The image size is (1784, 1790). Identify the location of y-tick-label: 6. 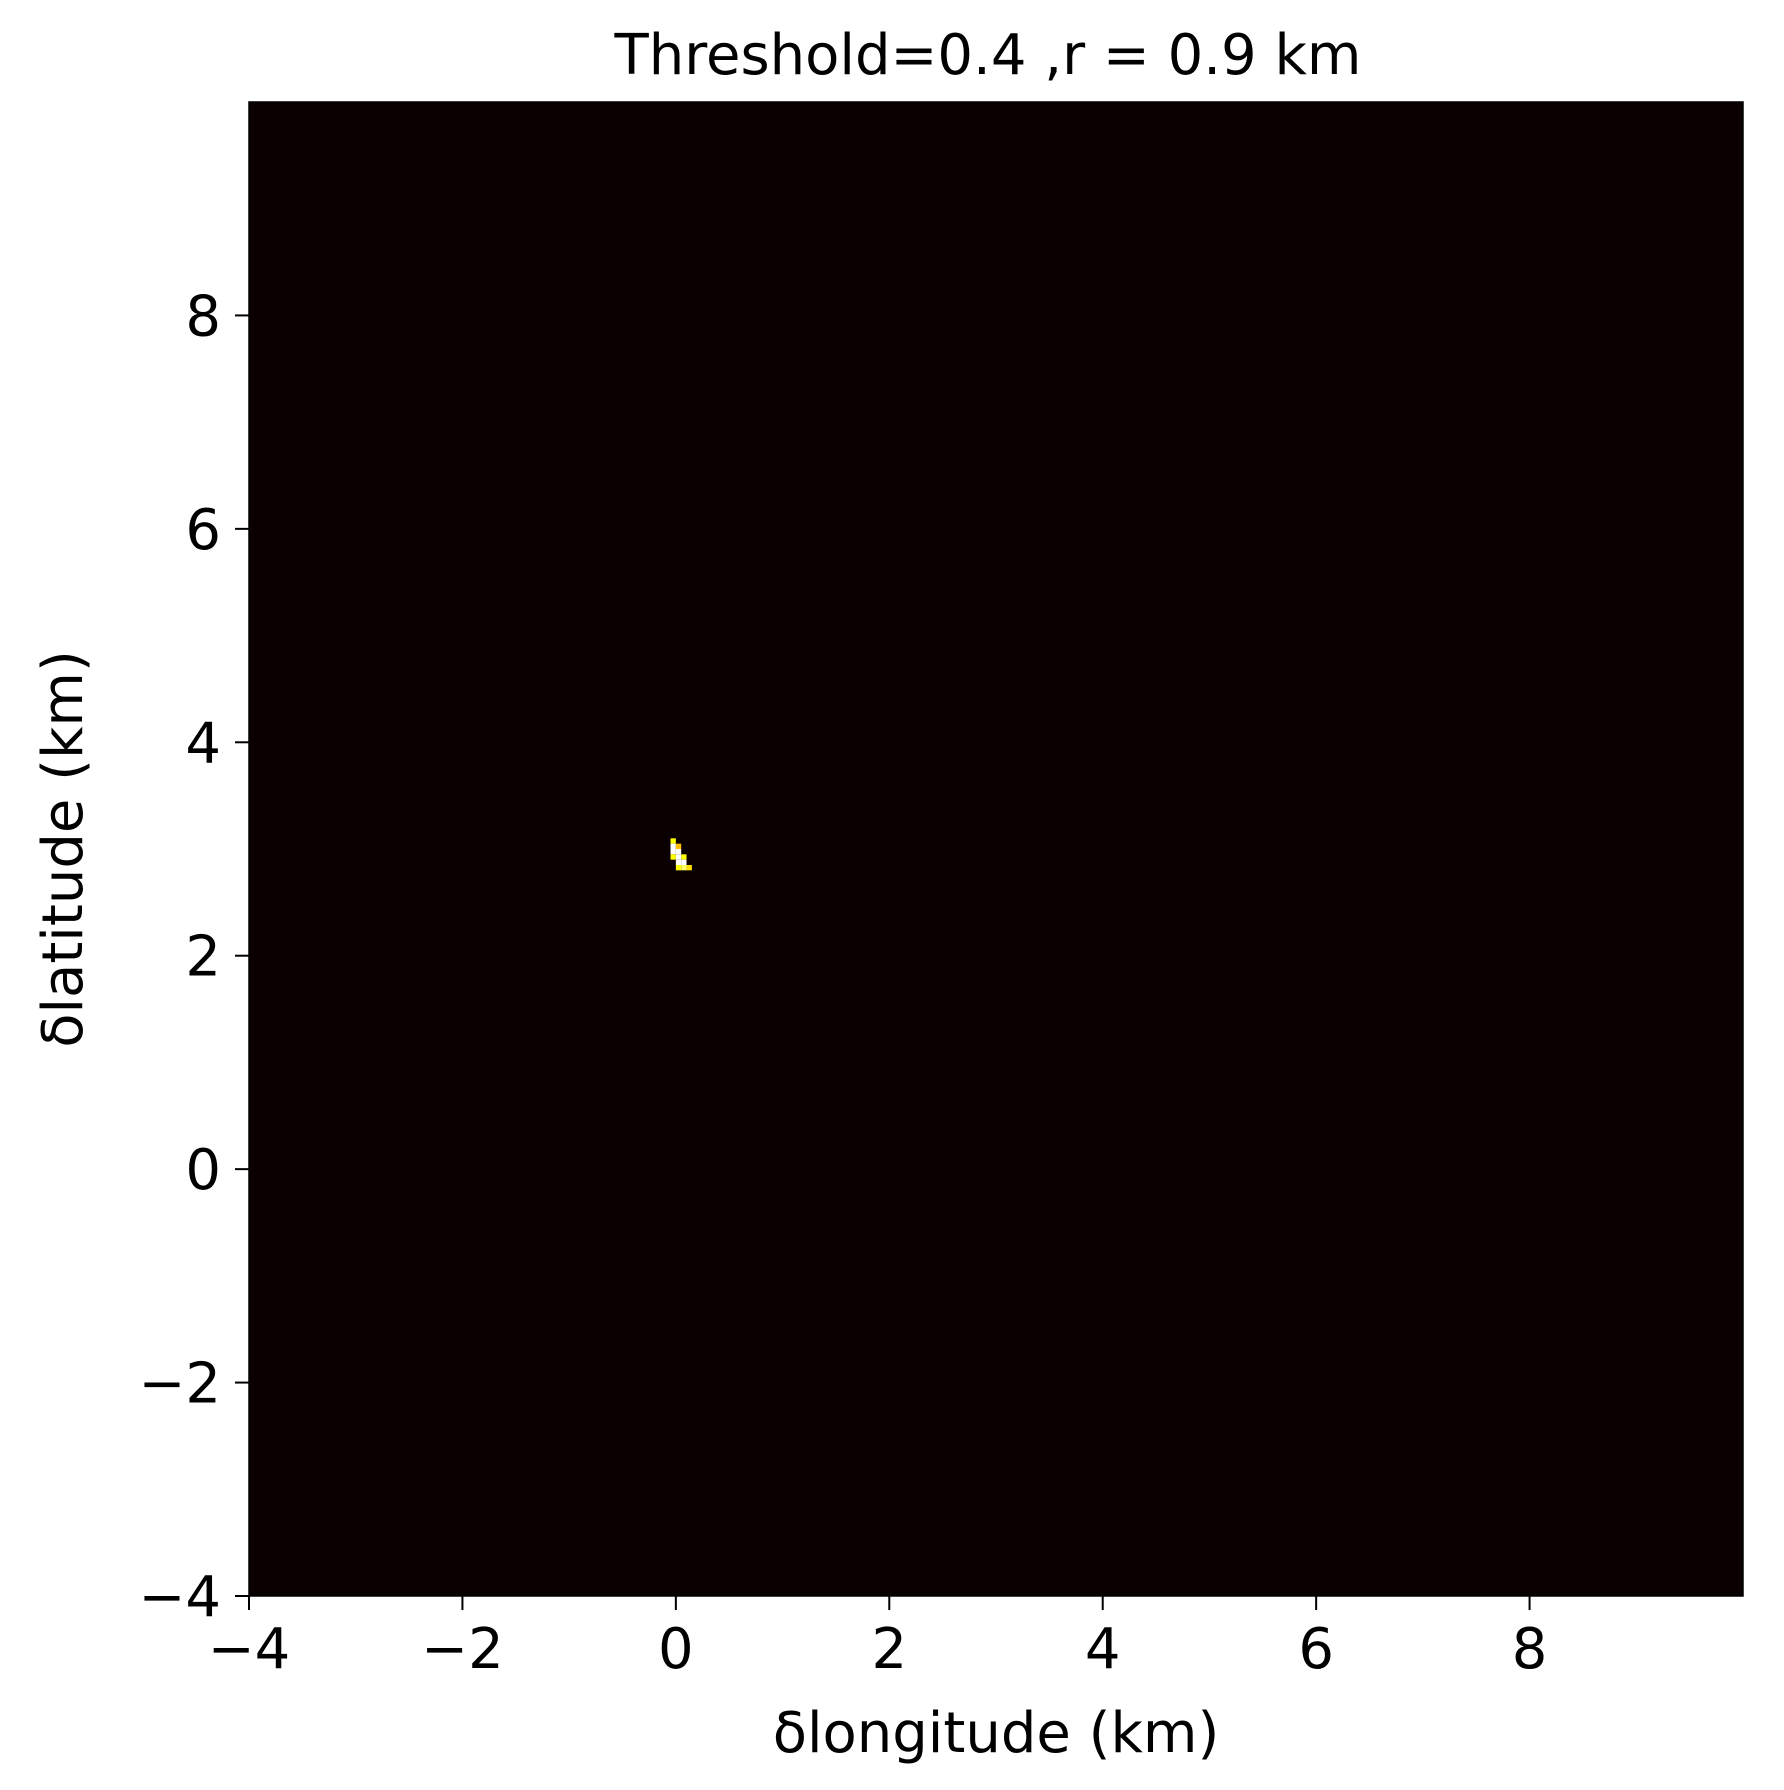
(203, 530).